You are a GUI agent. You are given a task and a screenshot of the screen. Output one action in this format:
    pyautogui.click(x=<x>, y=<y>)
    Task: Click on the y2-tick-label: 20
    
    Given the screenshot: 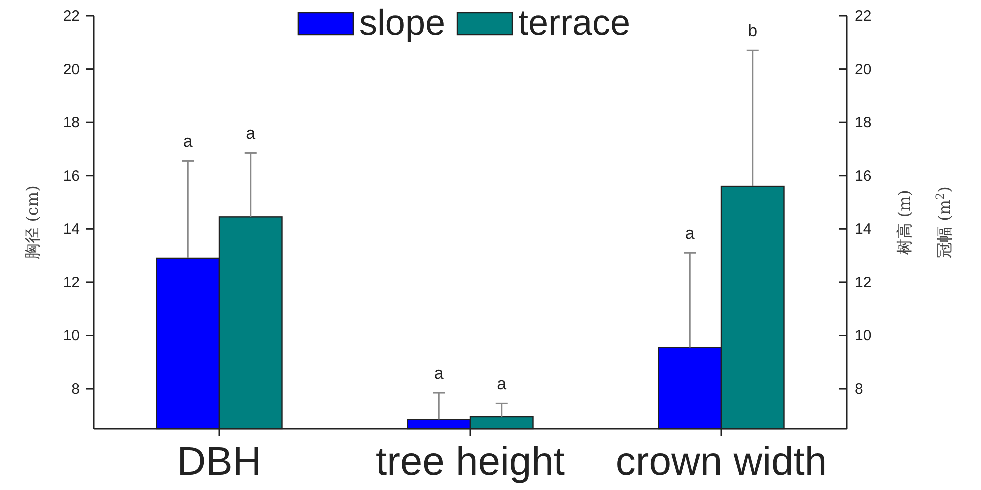 What is the action you would take?
    pyautogui.click(x=863, y=69)
    